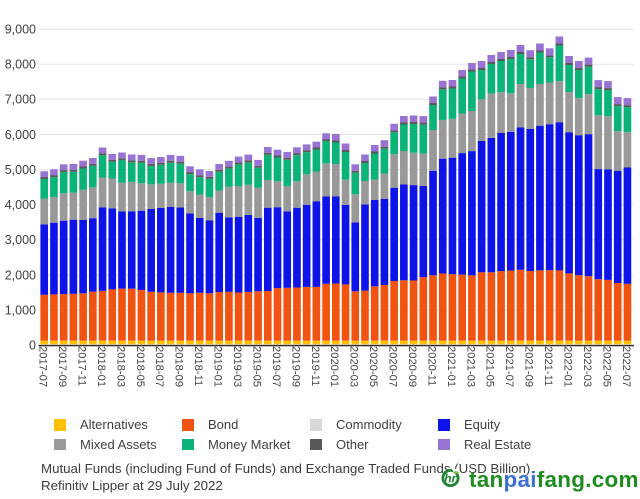 This screenshot has width=640, height=499. I want to click on svg-text: 2019-03, so click(237, 366).